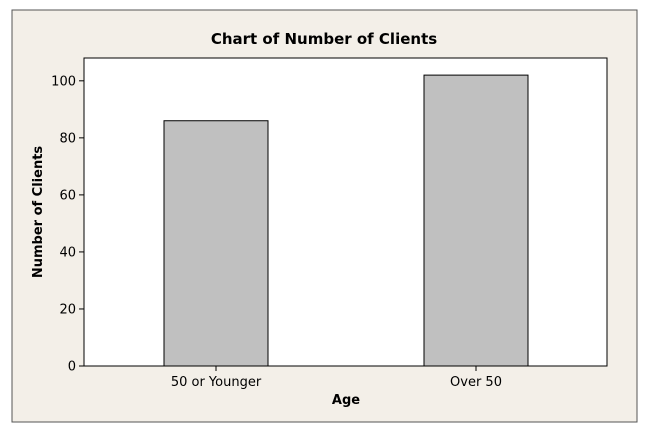  I want to click on y-tick-label: 20, so click(67, 309).